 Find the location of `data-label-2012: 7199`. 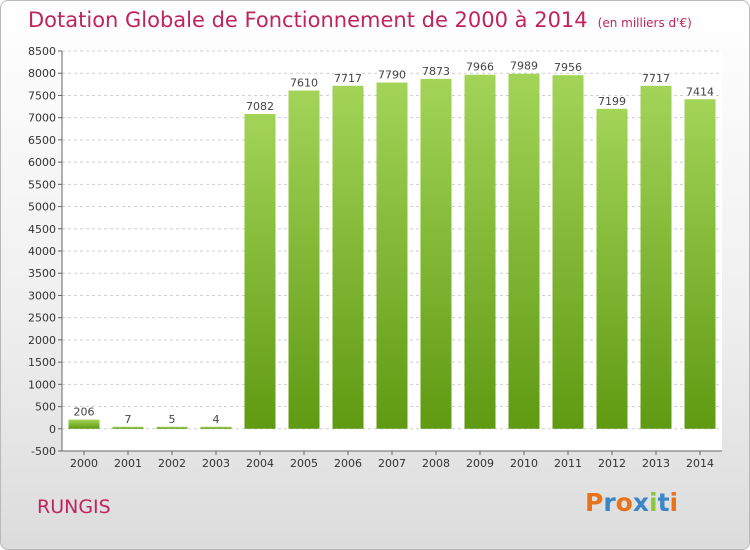

data-label-2012: 7199 is located at coordinates (612, 101).